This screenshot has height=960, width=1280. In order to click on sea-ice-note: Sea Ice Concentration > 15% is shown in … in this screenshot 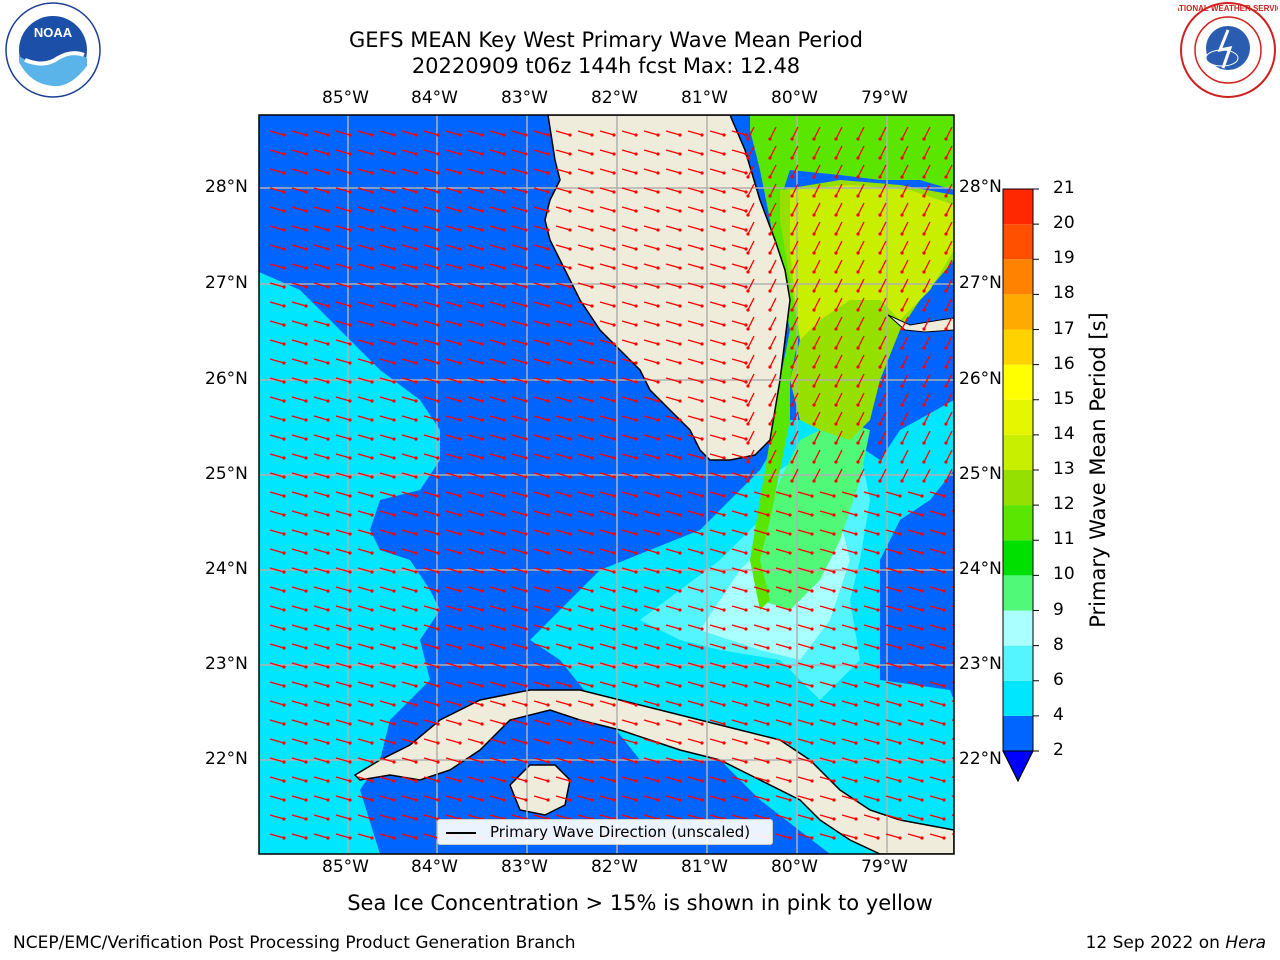, I will do `click(640, 903)`.